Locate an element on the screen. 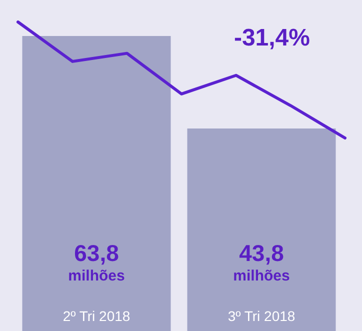  data-label: 63,8 milhões is located at coordinates (96, 262).